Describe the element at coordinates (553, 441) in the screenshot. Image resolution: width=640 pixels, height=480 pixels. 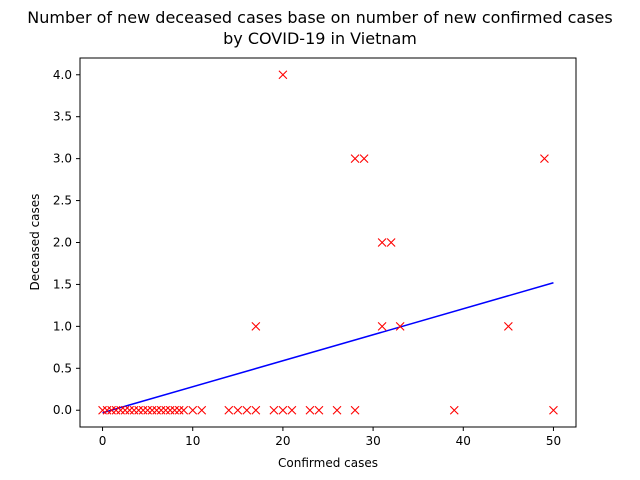
I see `x-tick-label: 50` at that location.